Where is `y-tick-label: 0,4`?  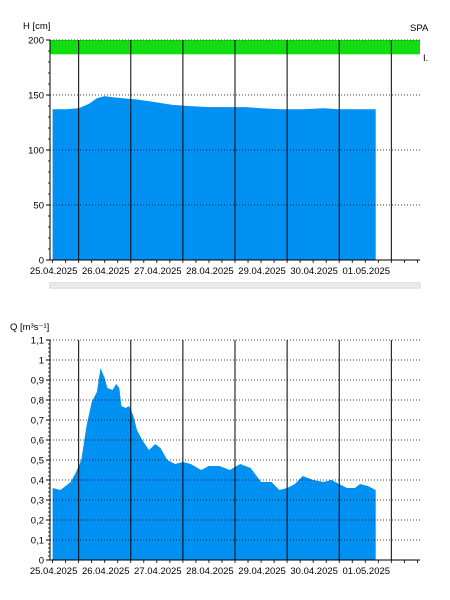 y-tick-label: 0,4 is located at coordinates (37, 481).